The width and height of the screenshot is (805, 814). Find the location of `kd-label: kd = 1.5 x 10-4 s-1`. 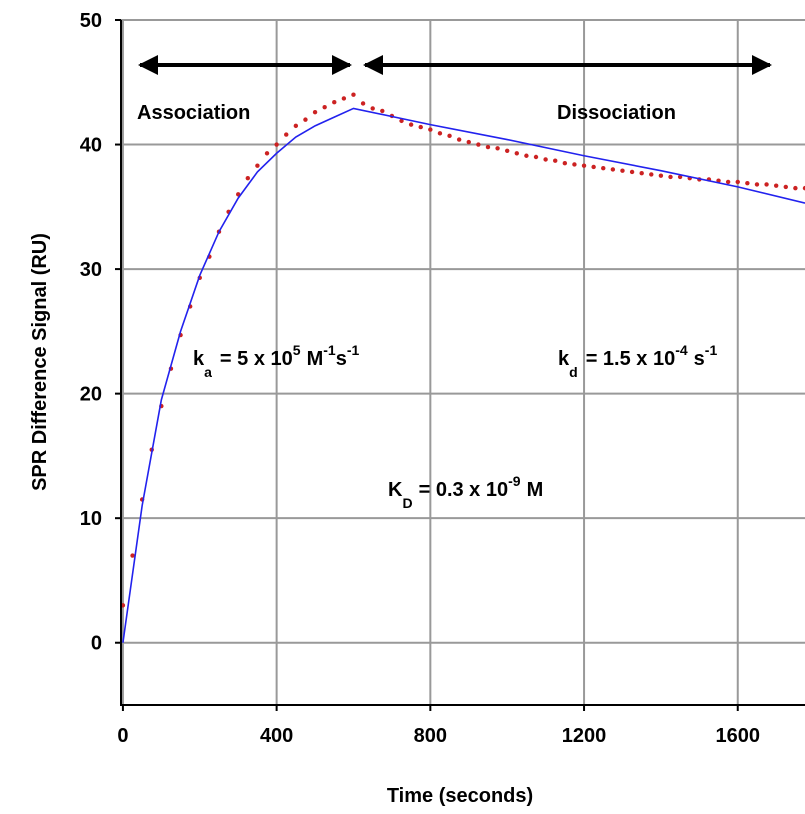

kd-label: kd = 1.5 x 10-4 s-1 is located at coordinates (637, 361).